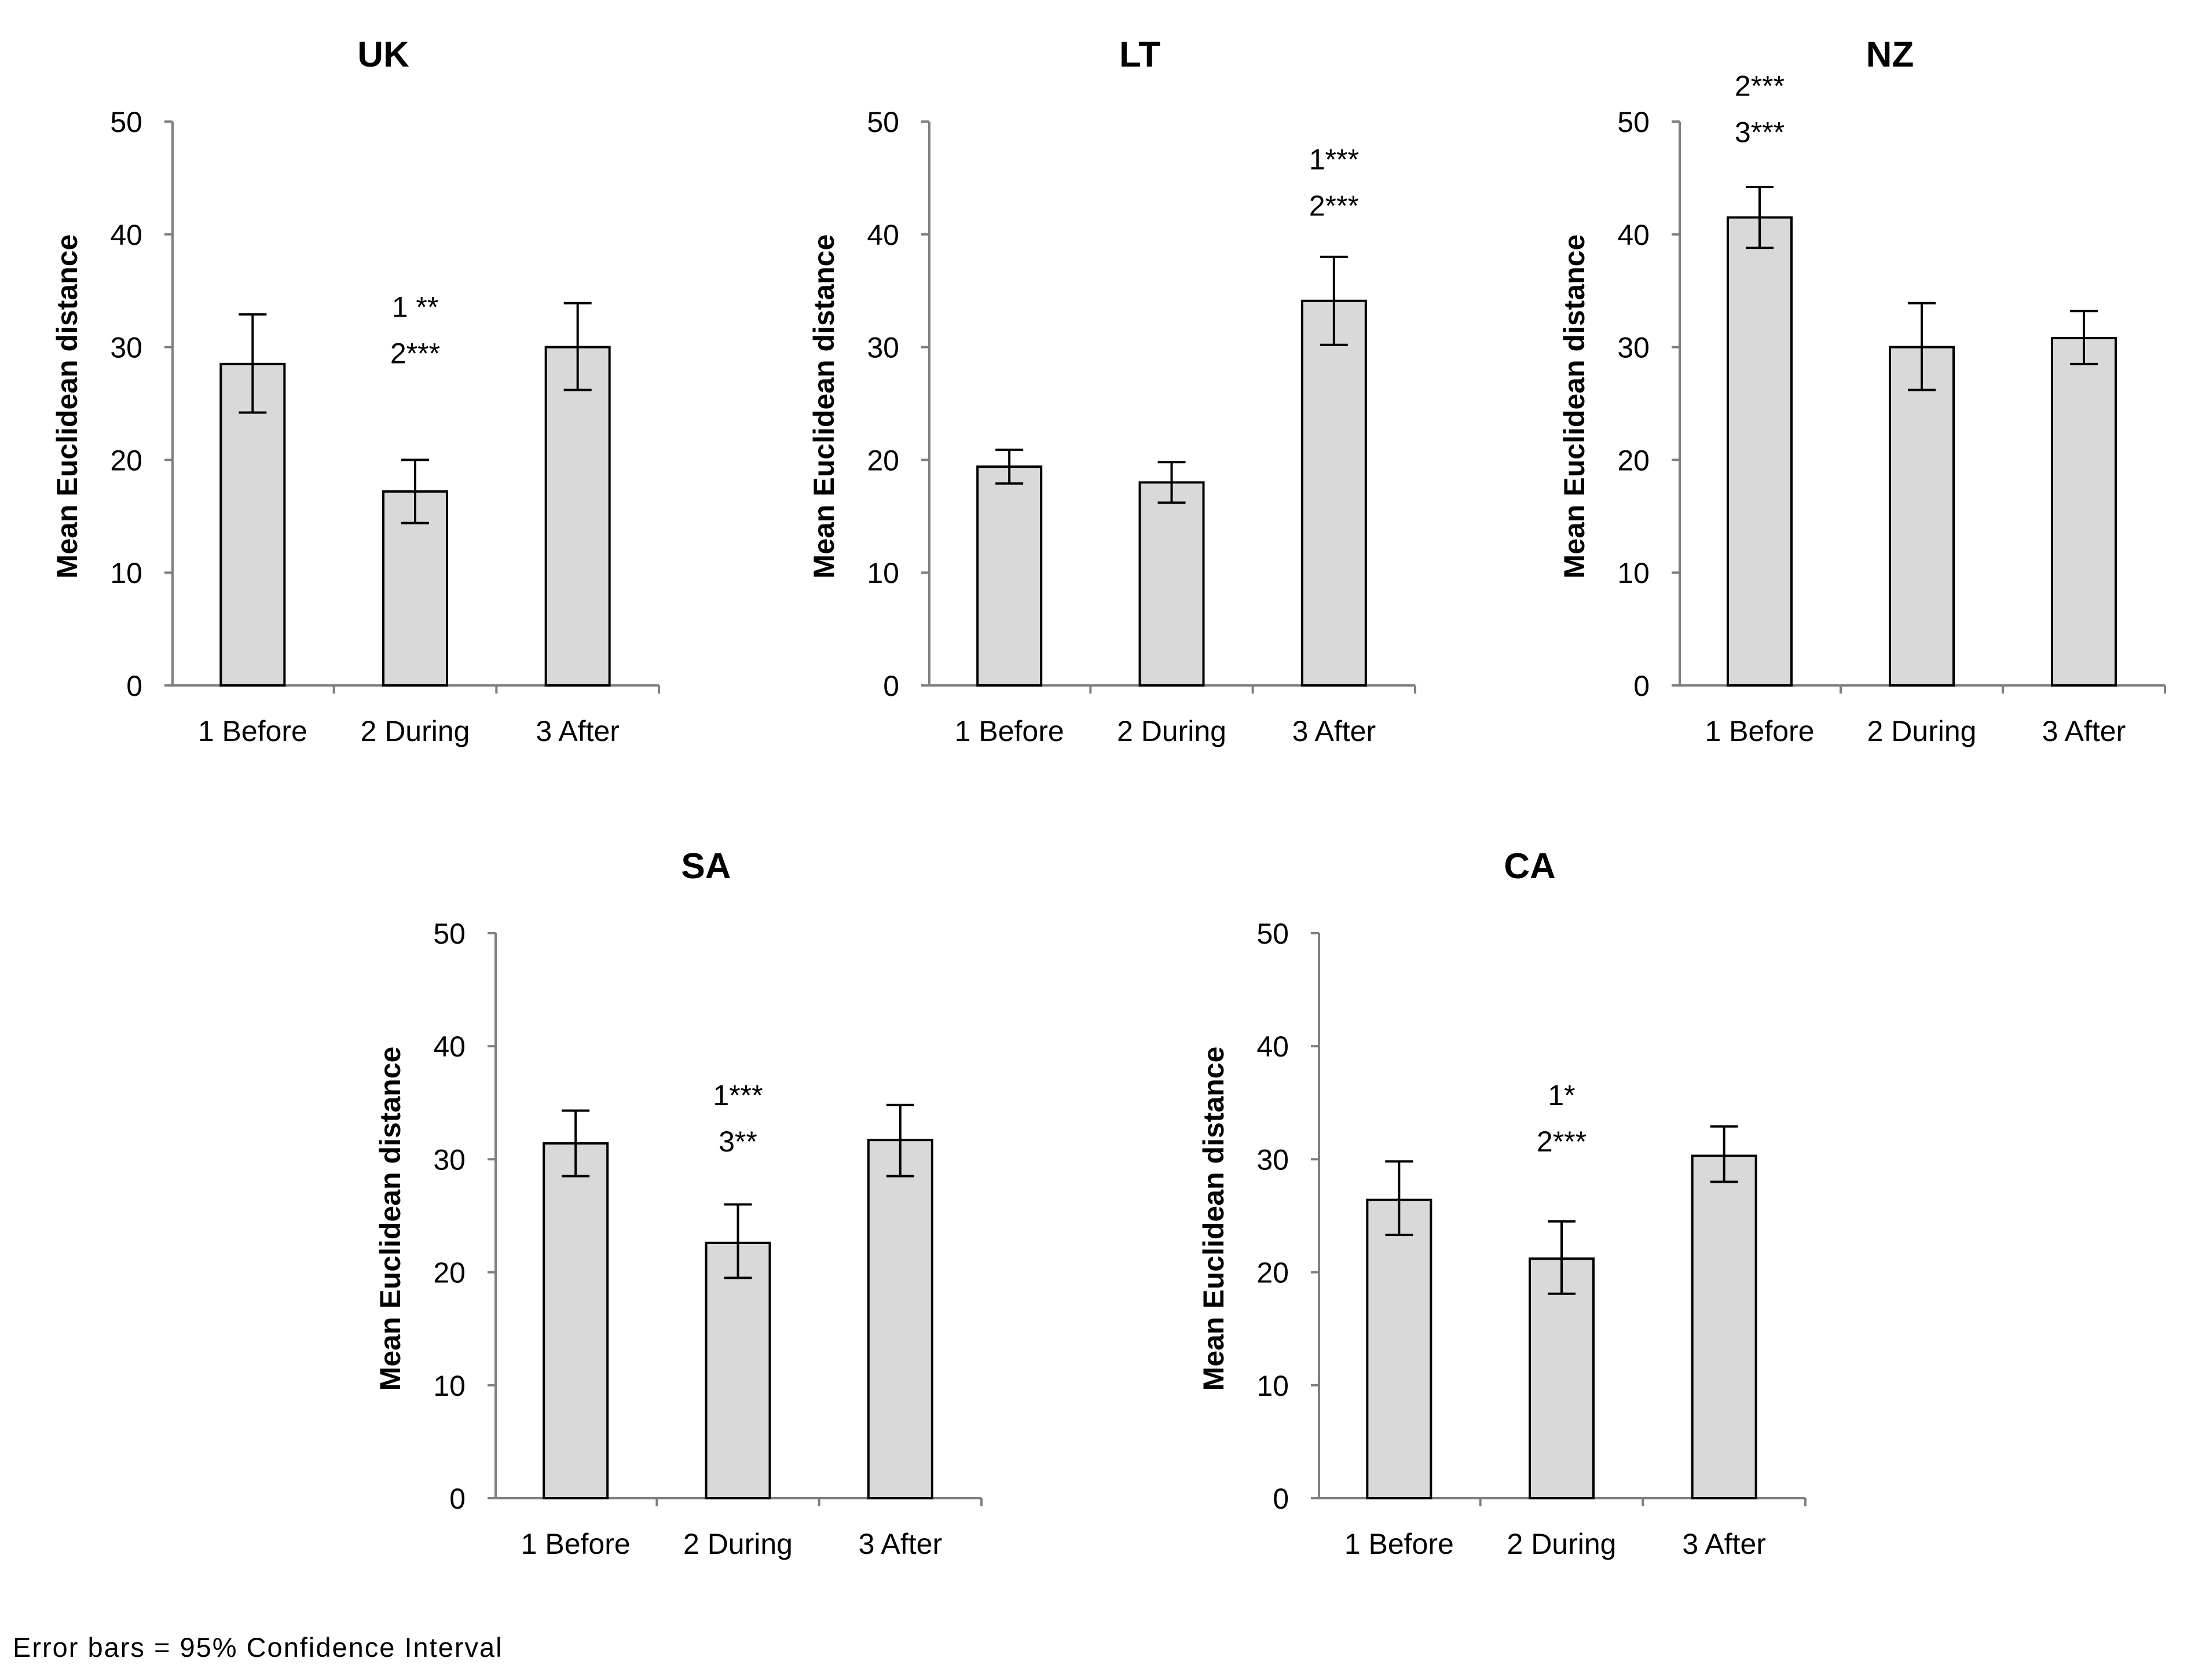  What do you see at coordinates (738, 1141) in the screenshot?
I see `significance-label: 3**` at bounding box center [738, 1141].